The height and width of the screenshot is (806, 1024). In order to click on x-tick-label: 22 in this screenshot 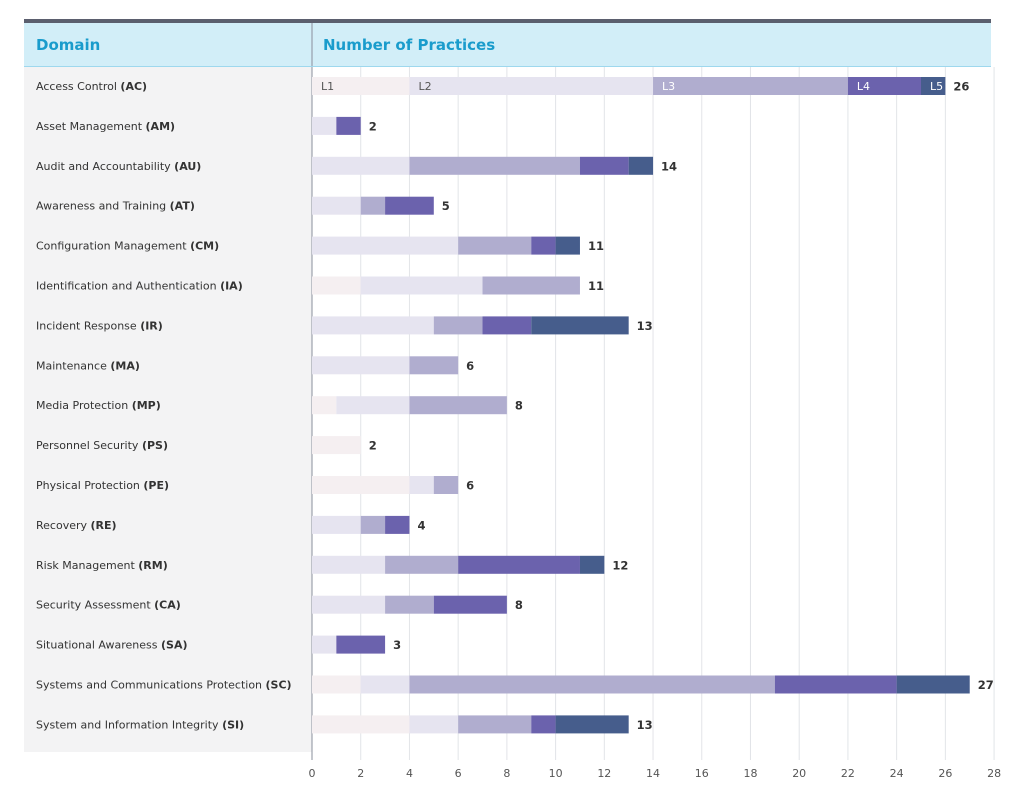, I will do `click(848, 773)`.